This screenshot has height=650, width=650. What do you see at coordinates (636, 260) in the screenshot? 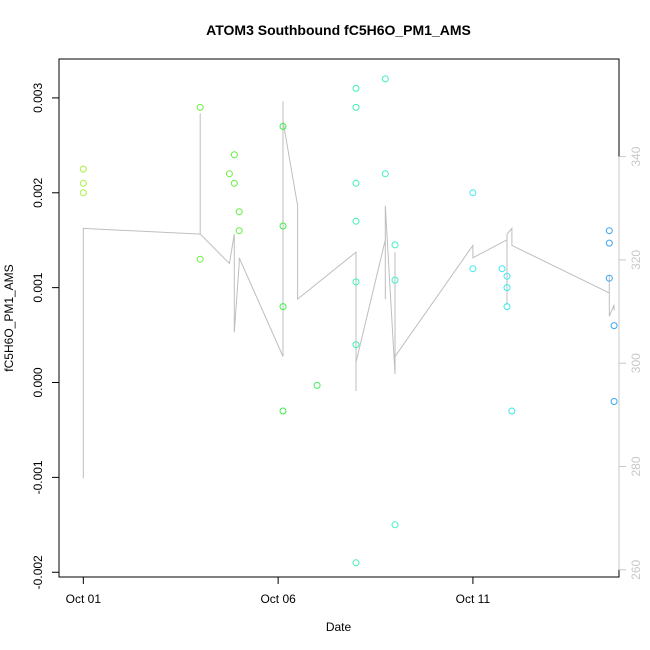
I see `secondary-y-tick-label: 320` at bounding box center [636, 260].